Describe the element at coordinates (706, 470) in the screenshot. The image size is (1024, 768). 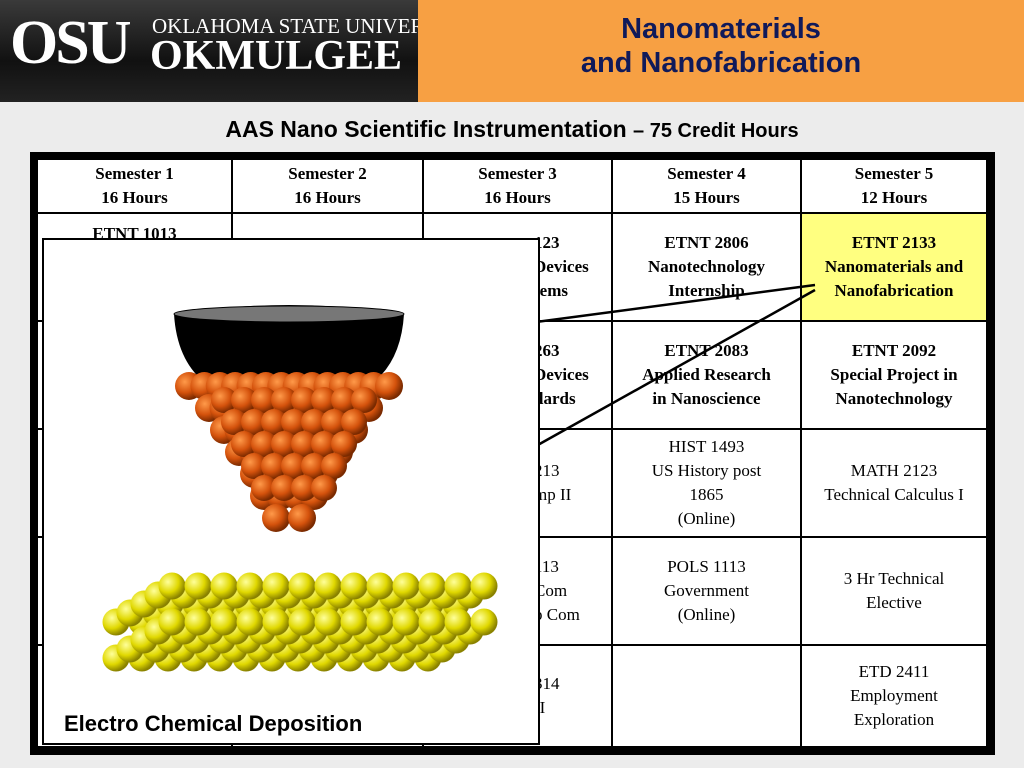
I see `cell-line: US History post` at that location.